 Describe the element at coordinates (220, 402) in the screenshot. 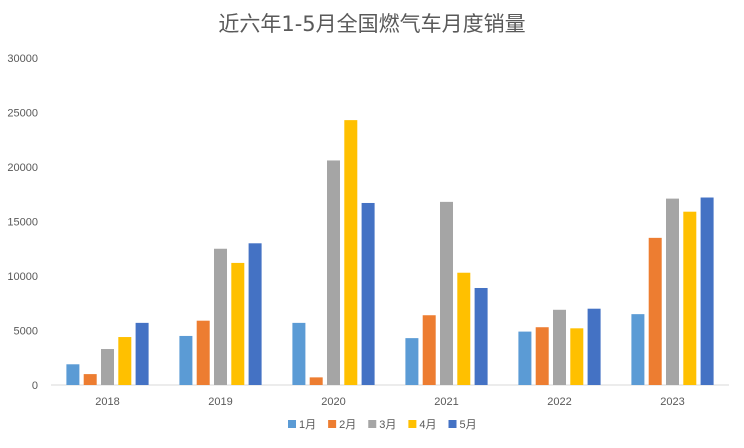

I see `x-tick-label: 2019` at that location.